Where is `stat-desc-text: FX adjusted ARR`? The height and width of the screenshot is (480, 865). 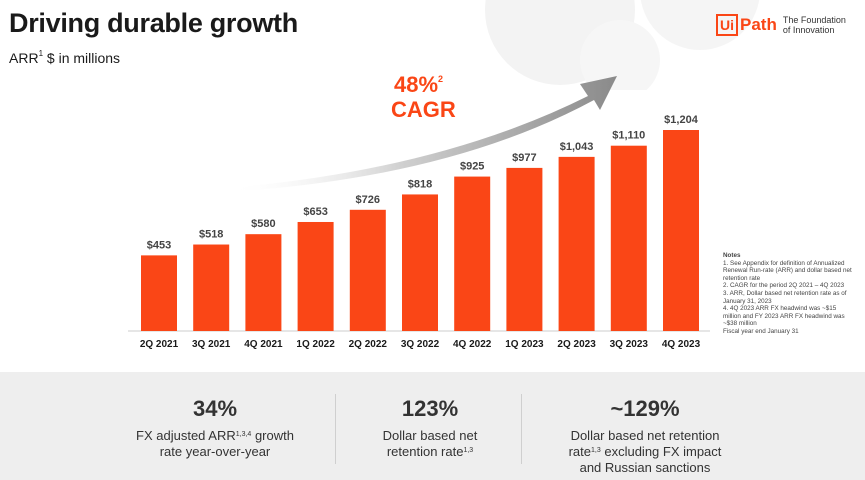 stat-desc-text: FX adjusted ARR is located at coordinates (186, 435).